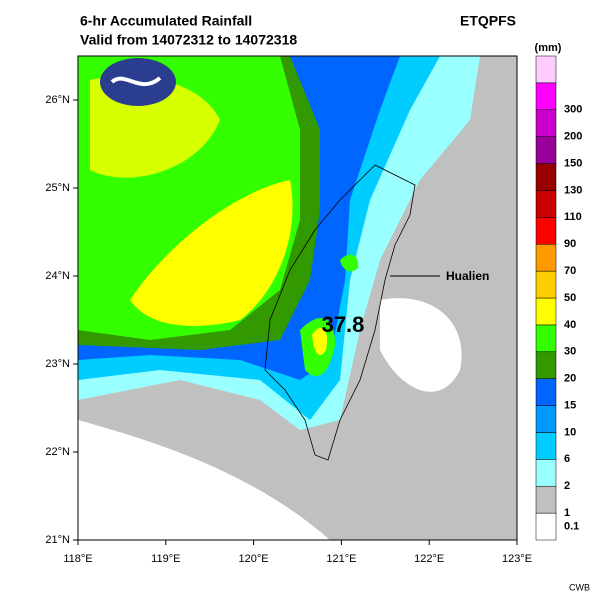 The height and width of the screenshot is (600, 600). I want to click on legend-label: 15, so click(570, 405).